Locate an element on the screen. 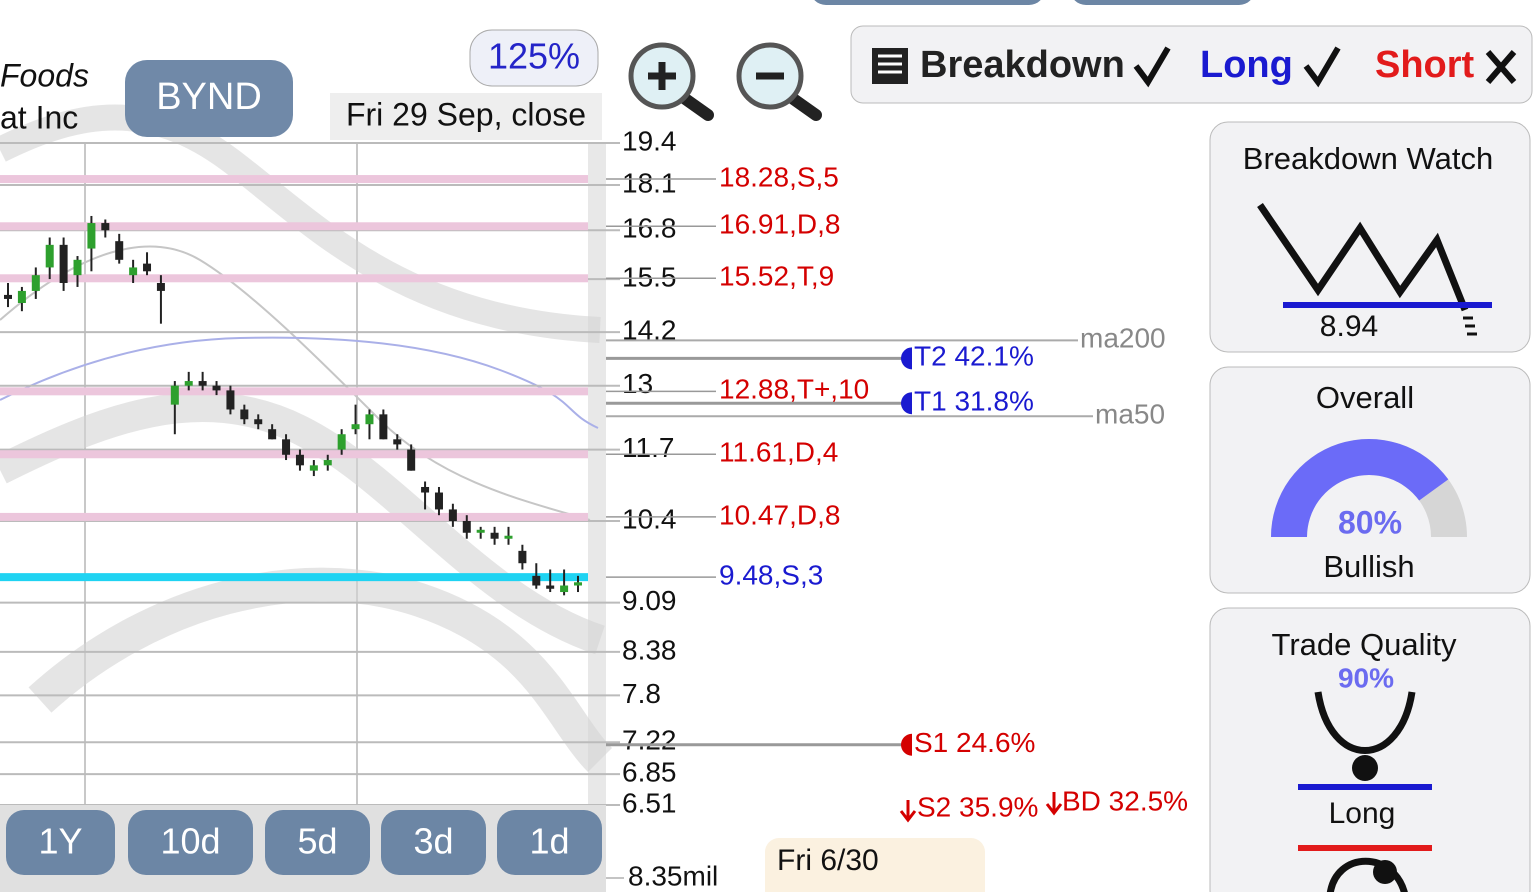  short-toggle: Short is located at coordinates (1425, 65).